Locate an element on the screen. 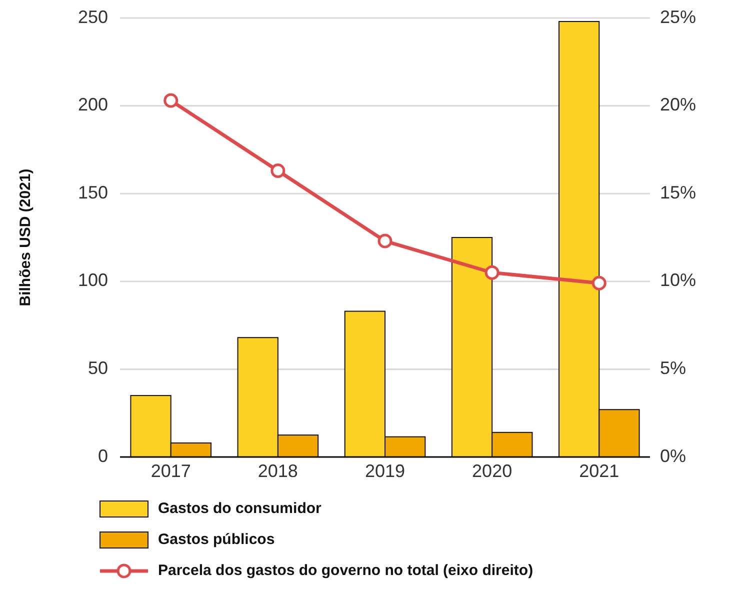 Image resolution: width=734 pixels, height=597 pixels. y-tick-label: 0 is located at coordinates (103, 456).